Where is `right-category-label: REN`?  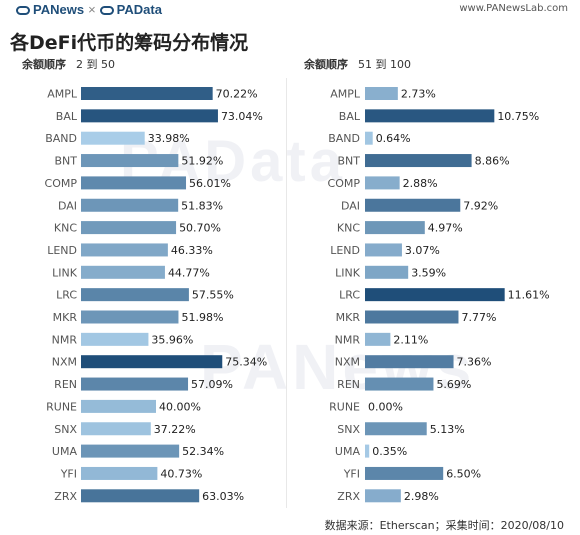 right-category-label: REN is located at coordinates (348, 384).